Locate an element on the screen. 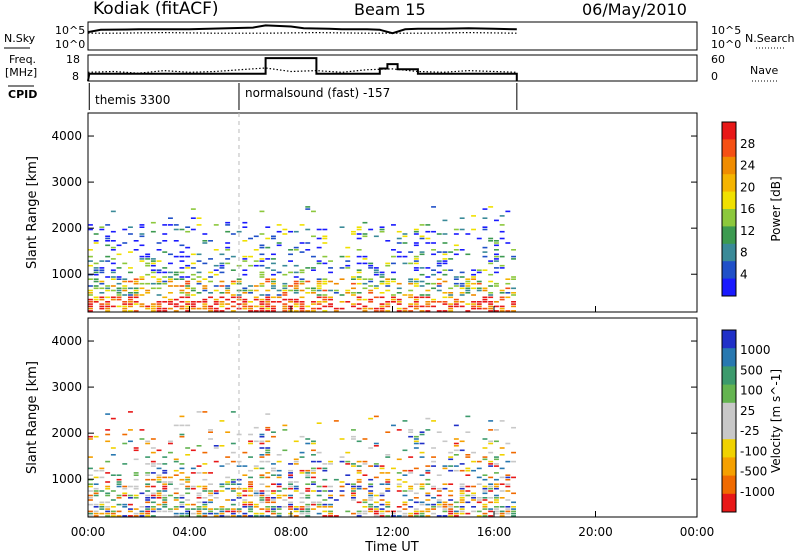  nave-tick-top: 60 is located at coordinates (718, 59).